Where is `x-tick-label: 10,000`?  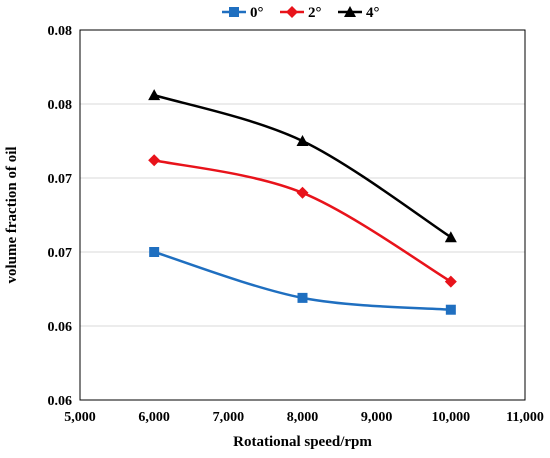
x-tick-label: 10,000 is located at coordinates (451, 417).